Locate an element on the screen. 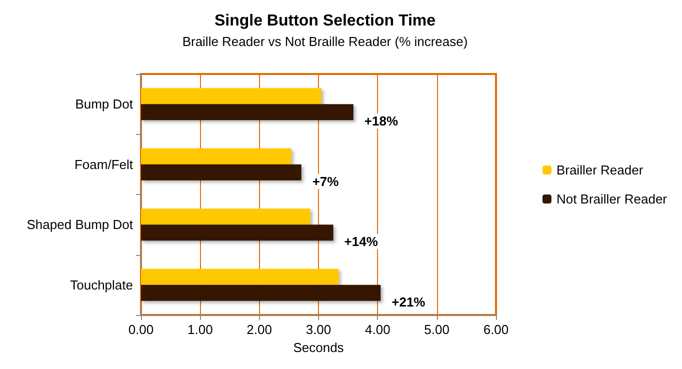  annotation: +7% is located at coordinates (326, 181).